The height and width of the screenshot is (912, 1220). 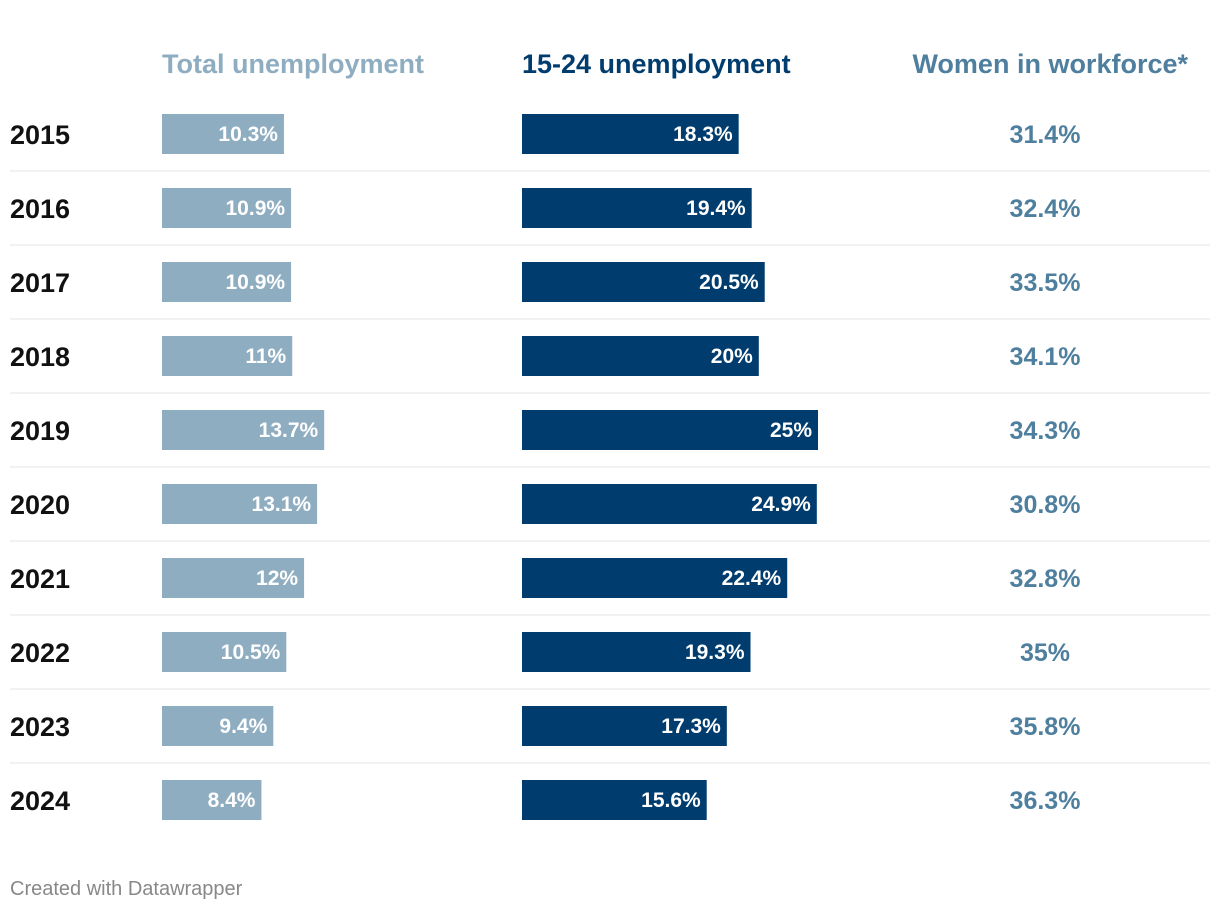 I want to click on table-row: 2019 13.7% 25% 34.3%, so click(x=610, y=439).